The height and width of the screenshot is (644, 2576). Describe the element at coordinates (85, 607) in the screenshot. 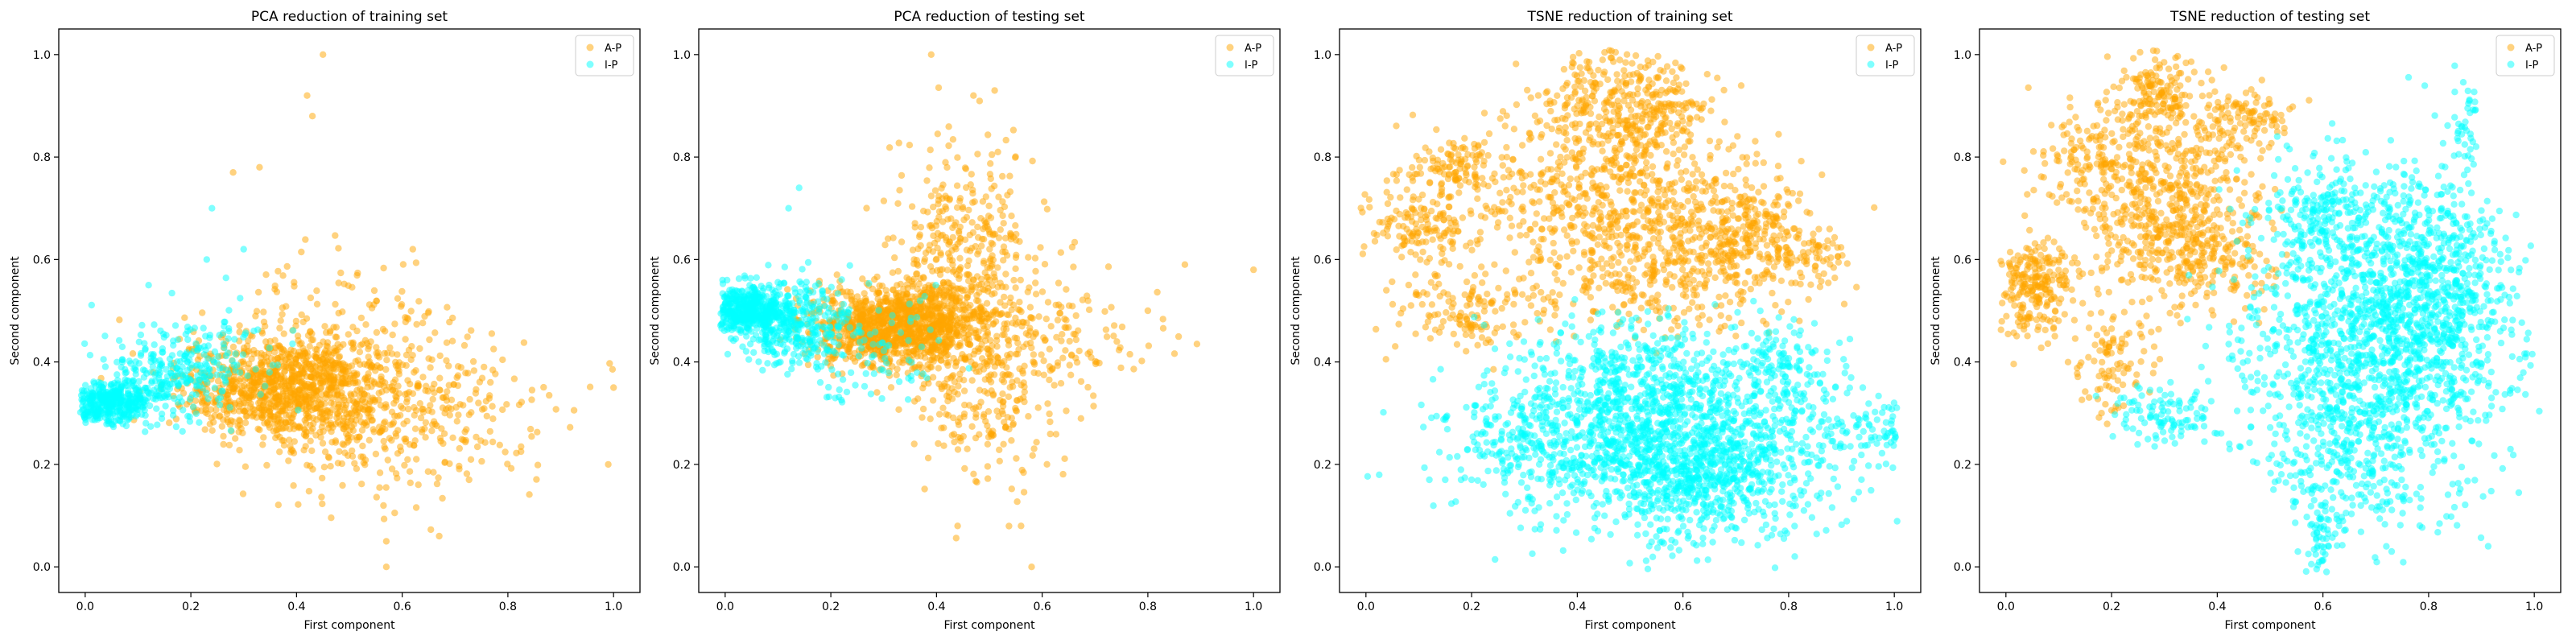

I see `x-tick-label: 0.0` at that location.